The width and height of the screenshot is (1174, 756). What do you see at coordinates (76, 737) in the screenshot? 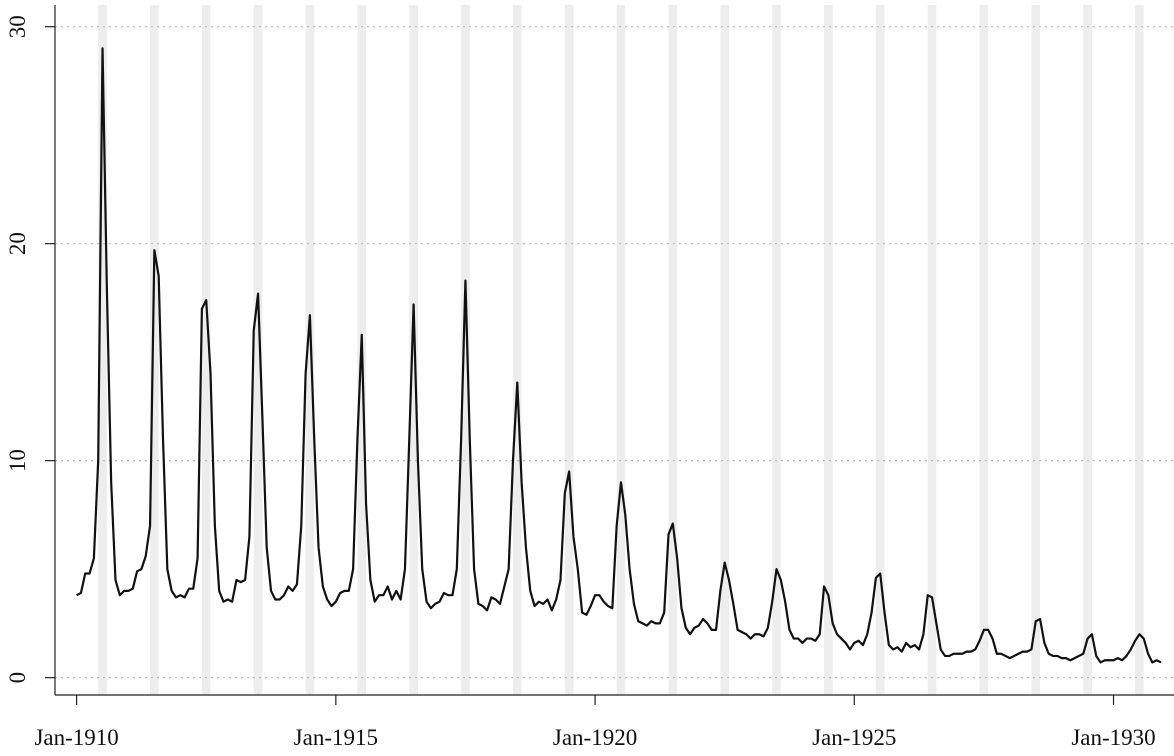
I see `x-tick-label: Jan-1910` at bounding box center [76, 737].